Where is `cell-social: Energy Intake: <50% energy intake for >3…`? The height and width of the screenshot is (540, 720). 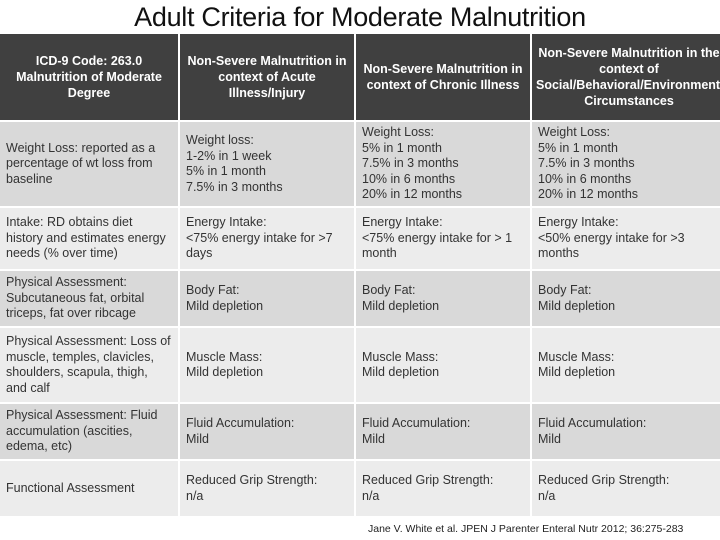
cell-social: Energy Intake: <50% energy intake for >3… is located at coordinates (626, 238).